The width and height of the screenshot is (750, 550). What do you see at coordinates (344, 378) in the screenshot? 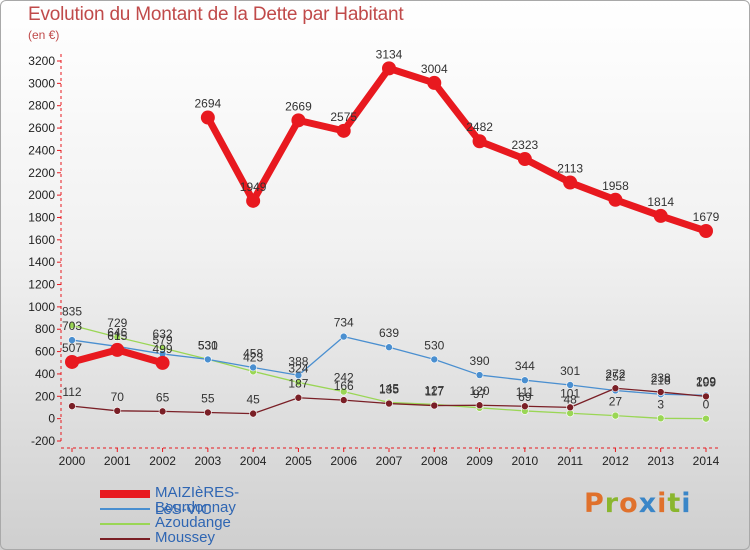
I see `data-label: 242` at bounding box center [344, 378].